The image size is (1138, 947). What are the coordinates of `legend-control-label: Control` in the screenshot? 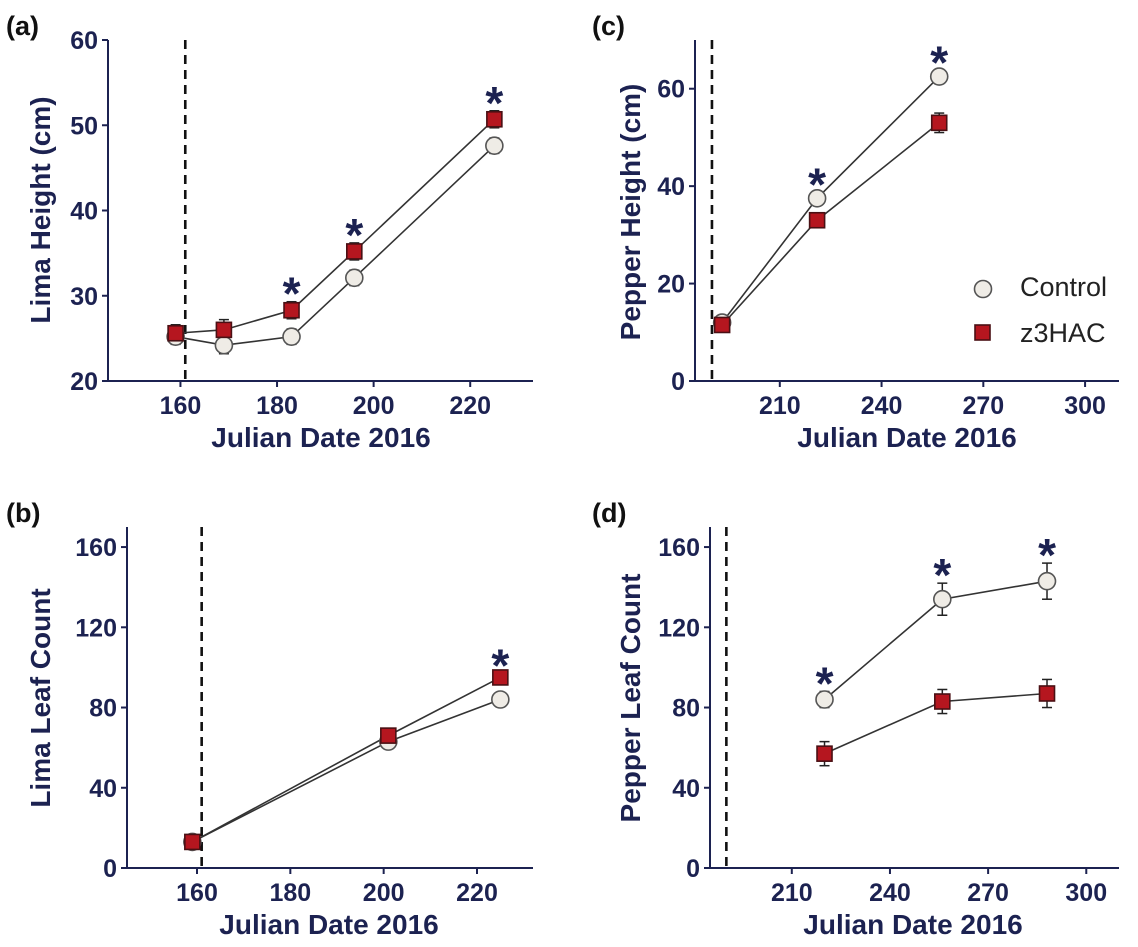 It's located at (1063, 287).